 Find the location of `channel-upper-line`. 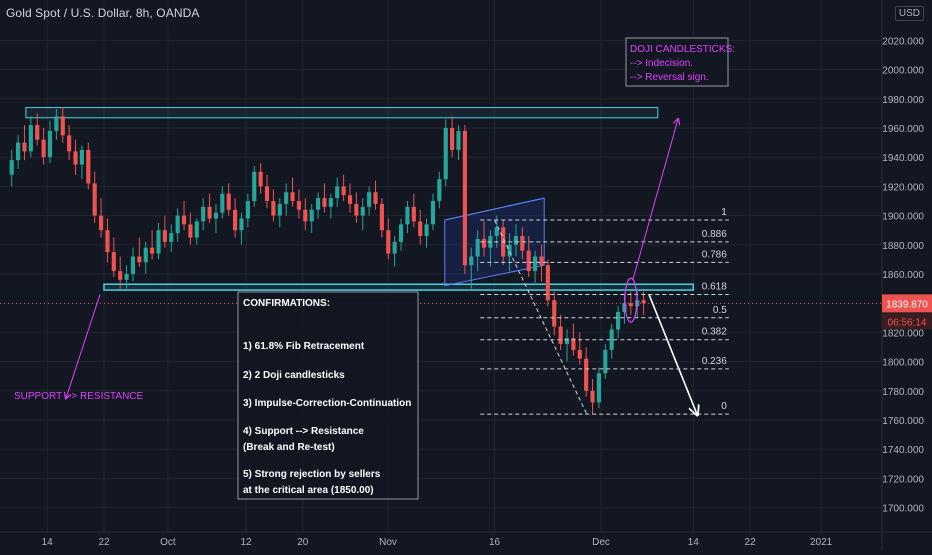

channel-upper-line is located at coordinates (494, 209).